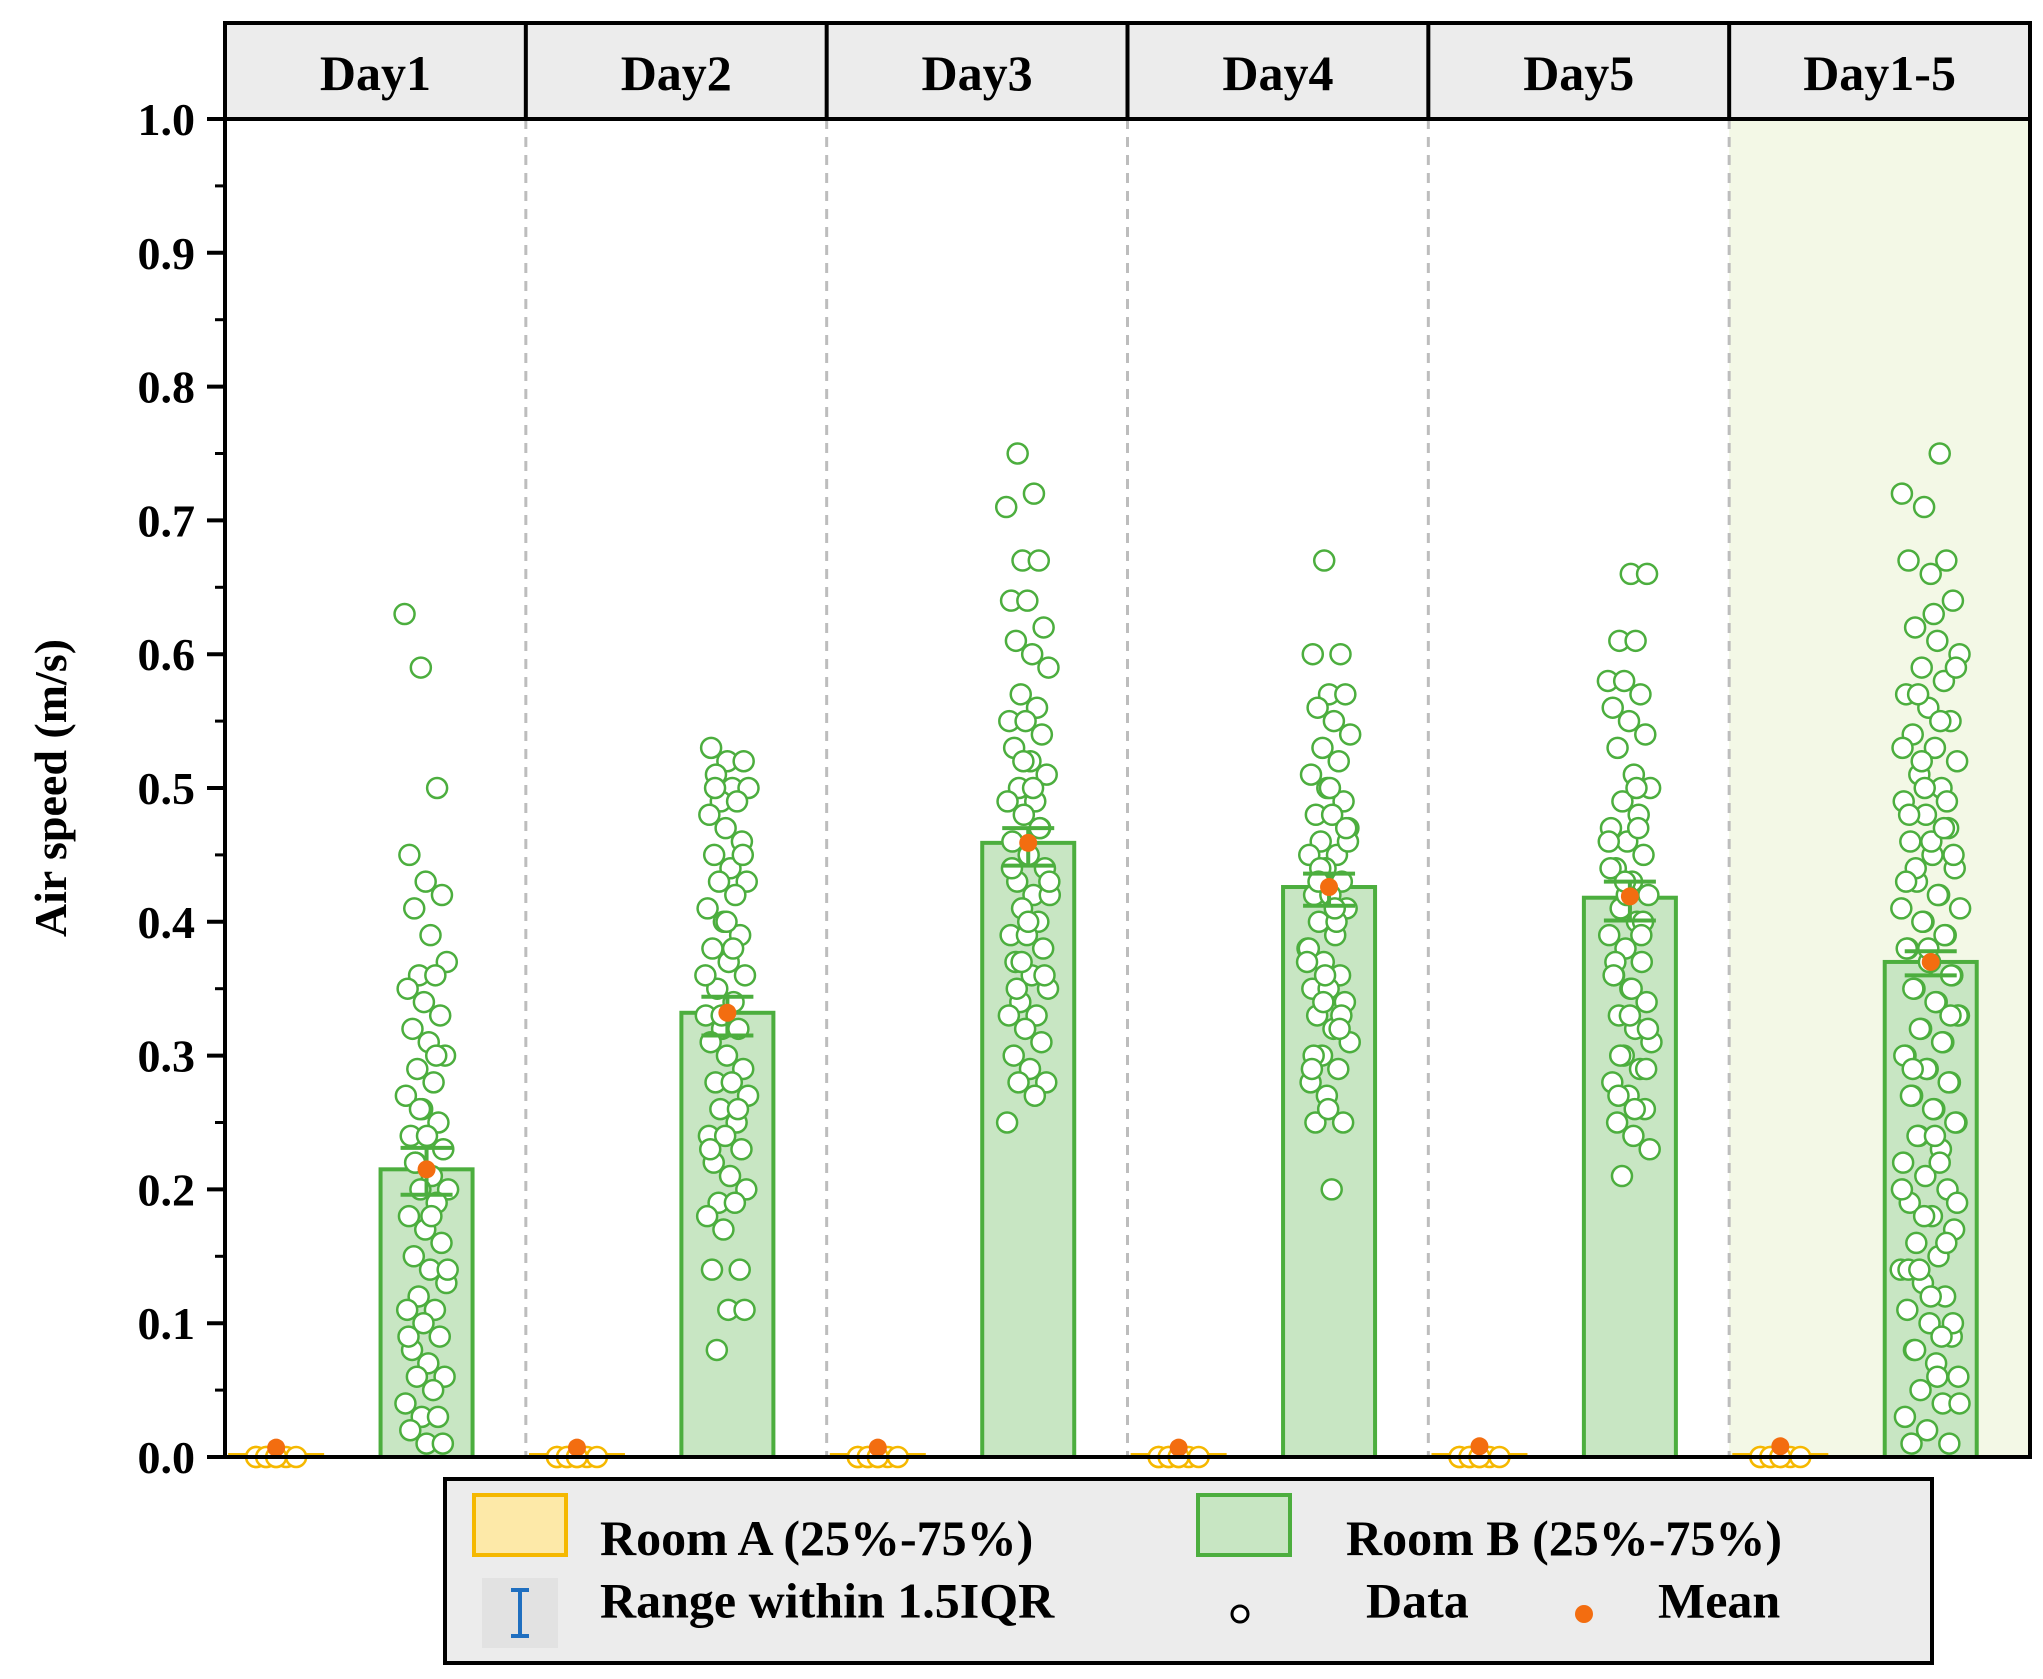  I want to click on panel-title-day4: Day4, so click(1277, 73).